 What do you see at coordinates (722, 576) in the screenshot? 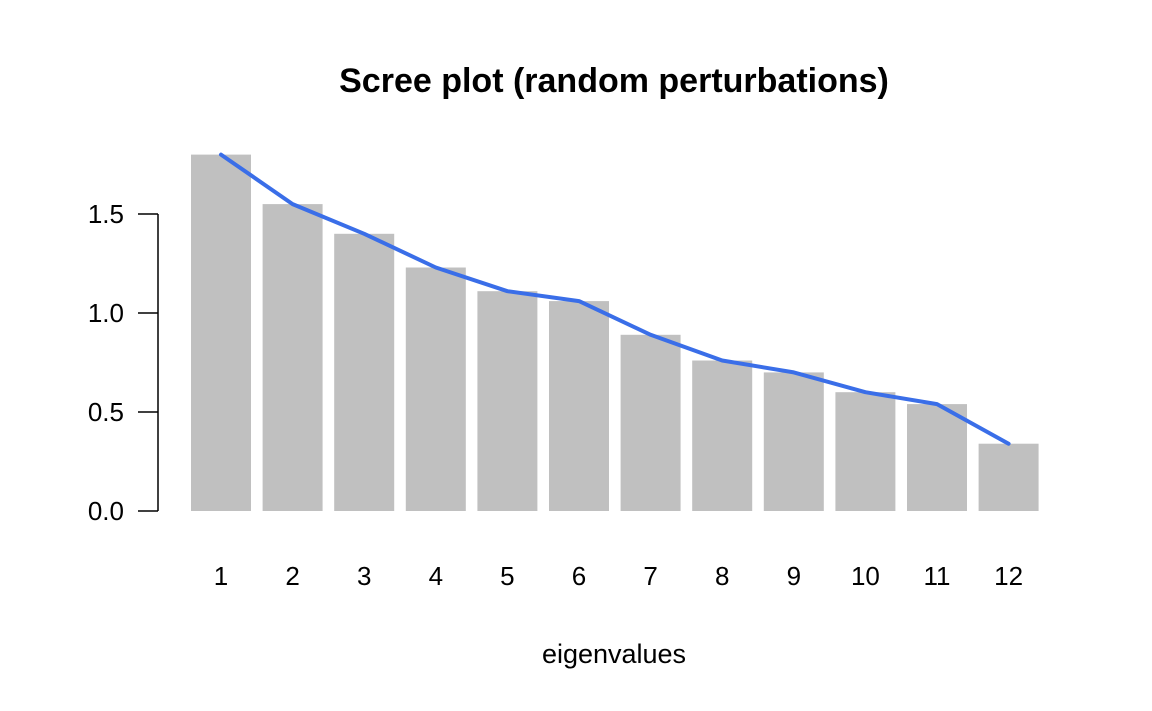
I see `x-tick-label: 8` at bounding box center [722, 576].